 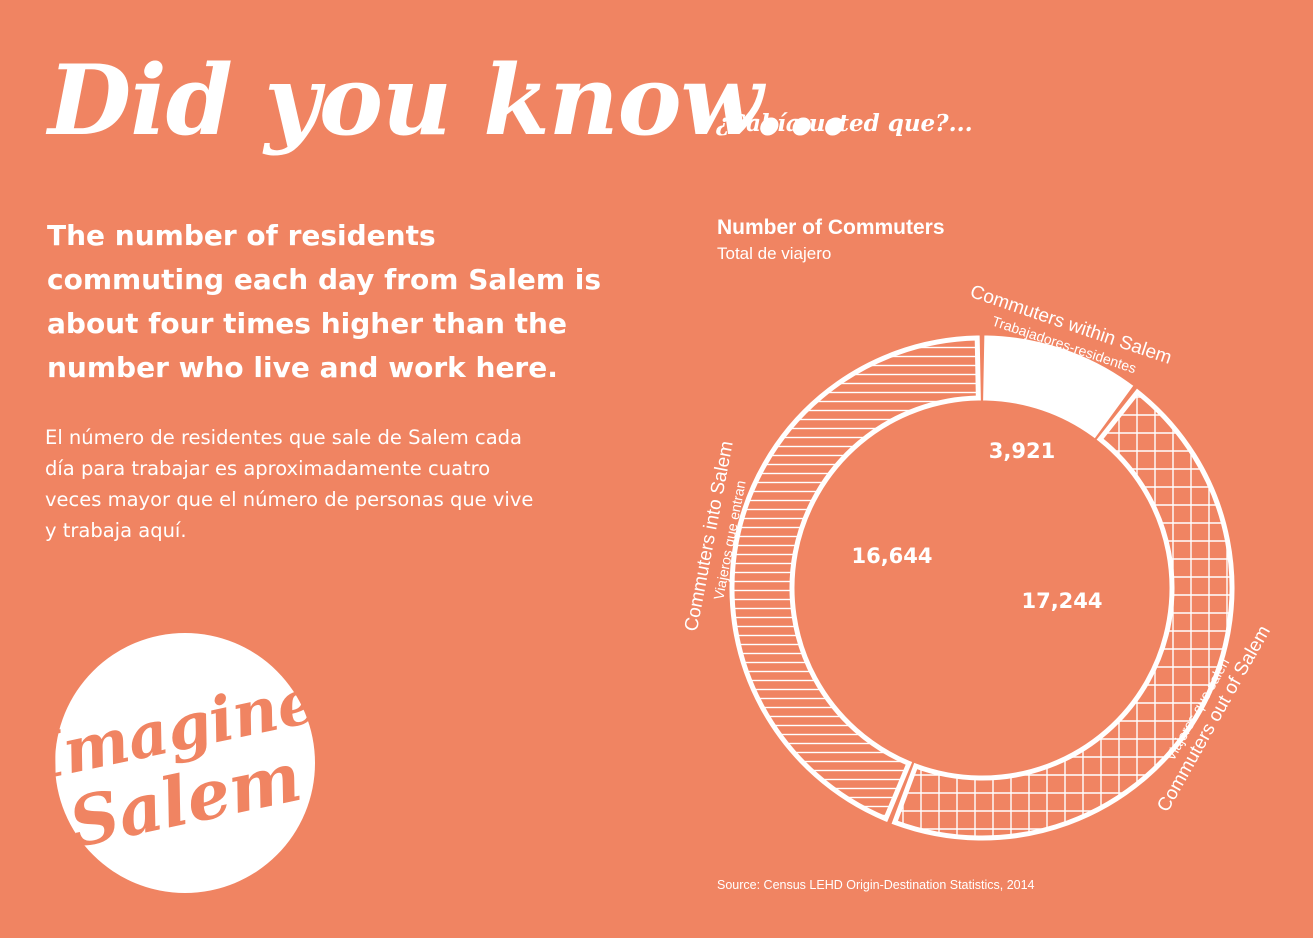 I want to click on logo-circle, so click(x=185, y=763).